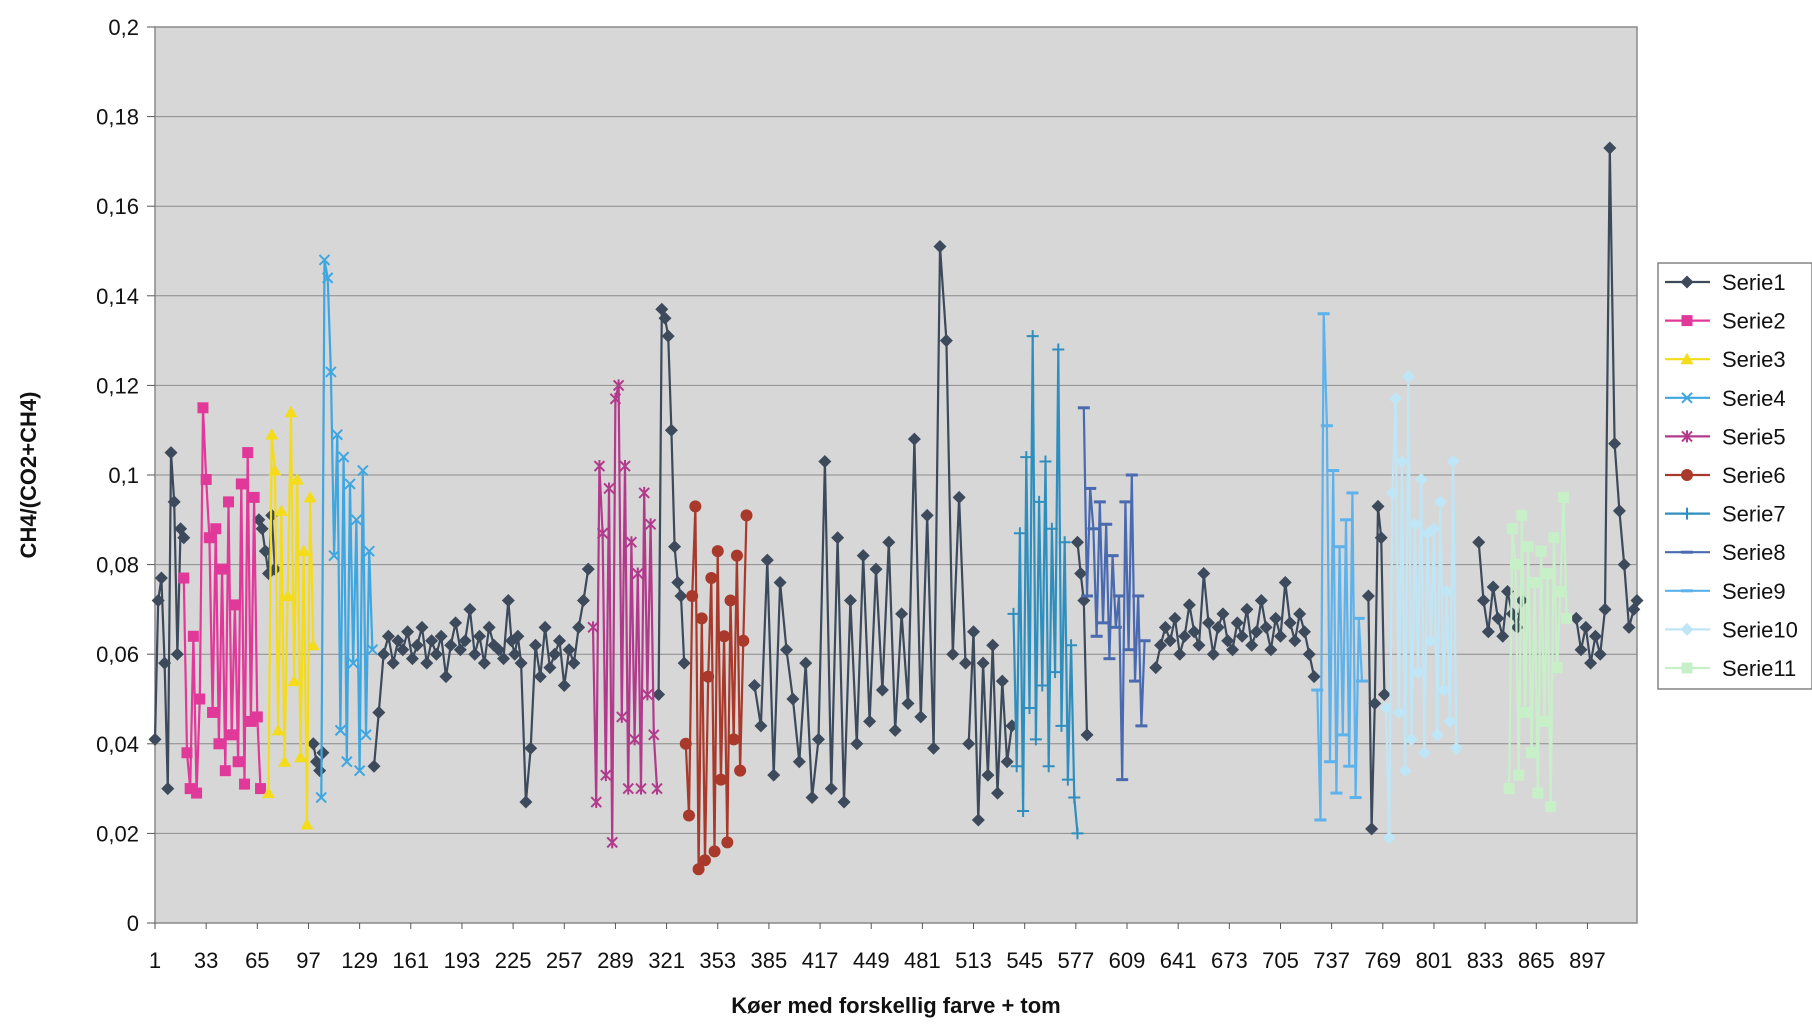 This screenshot has width=1812, height=1026. What do you see at coordinates (117, 565) in the screenshot?
I see `y-tick-label: 0,08` at bounding box center [117, 565].